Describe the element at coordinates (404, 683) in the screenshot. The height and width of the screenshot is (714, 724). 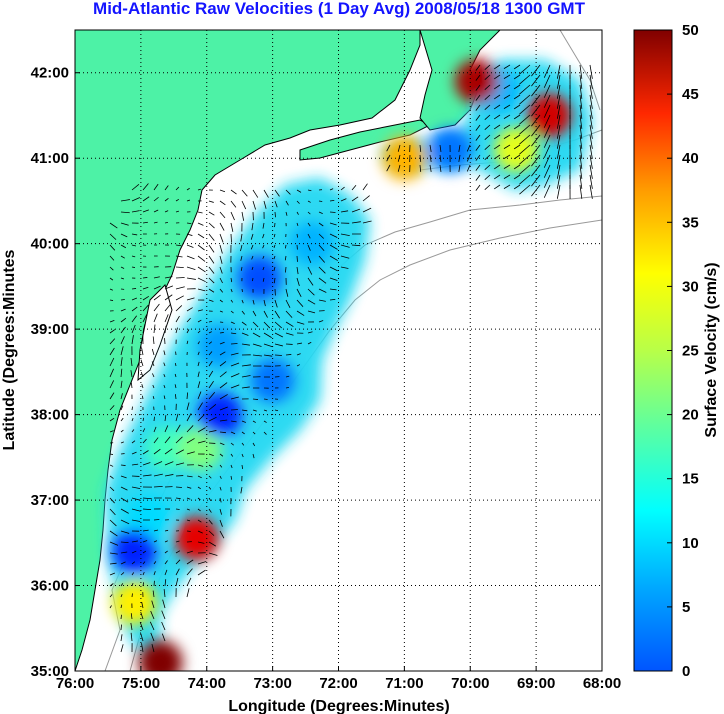
I see `x-tick-label: 71:00` at that location.